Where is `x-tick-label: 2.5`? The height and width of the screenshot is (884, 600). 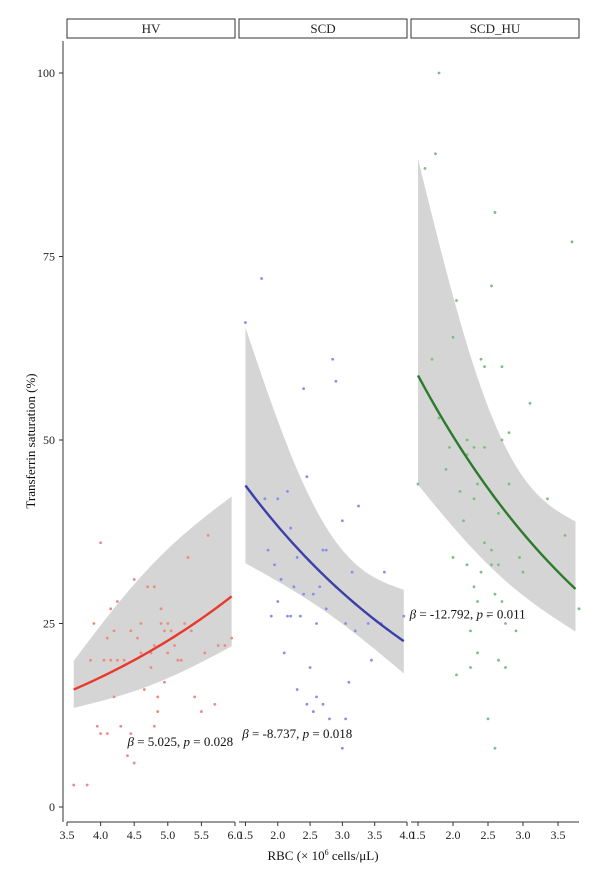 x-tick-label: 2.5 is located at coordinates (310, 835).